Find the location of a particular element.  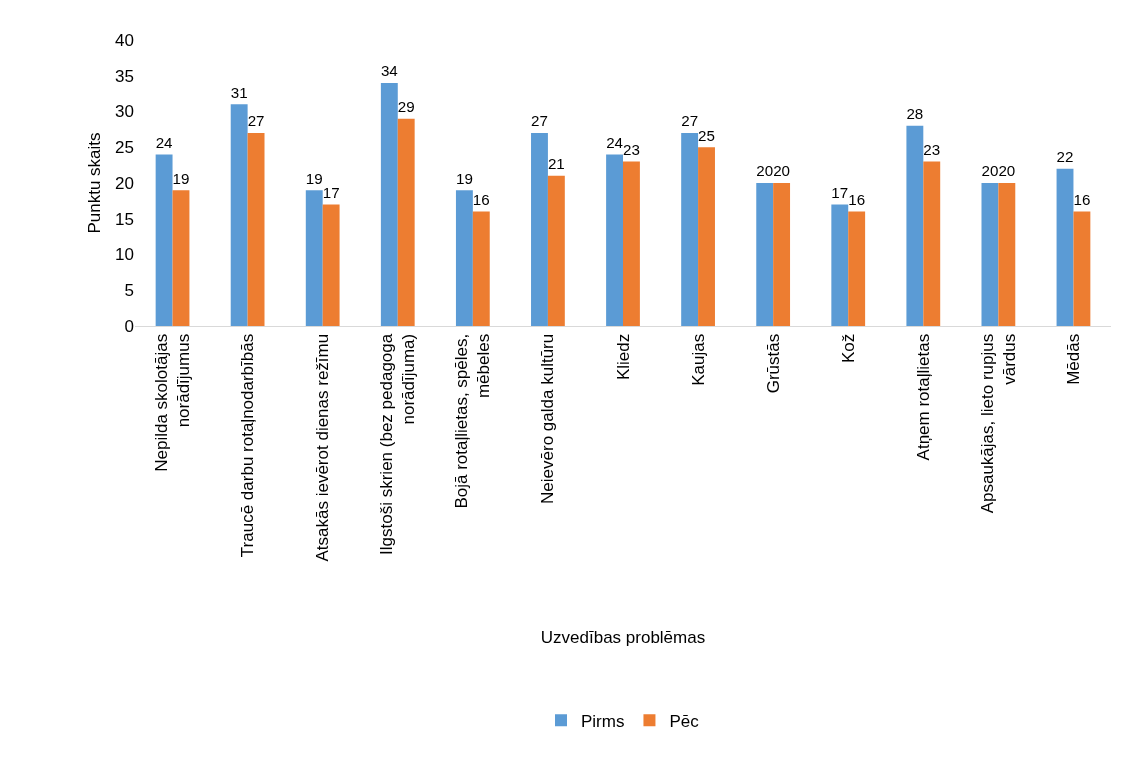

y-tick-label: 10 is located at coordinates (124, 255).